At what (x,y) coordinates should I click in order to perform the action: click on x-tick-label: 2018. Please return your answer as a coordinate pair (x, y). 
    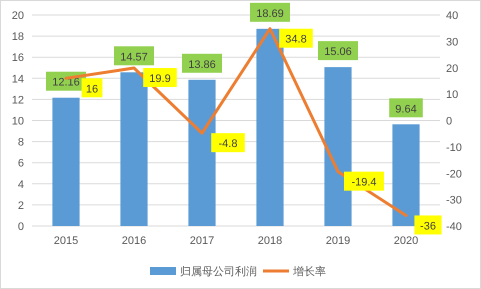
    Looking at the image, I should click on (270, 241).